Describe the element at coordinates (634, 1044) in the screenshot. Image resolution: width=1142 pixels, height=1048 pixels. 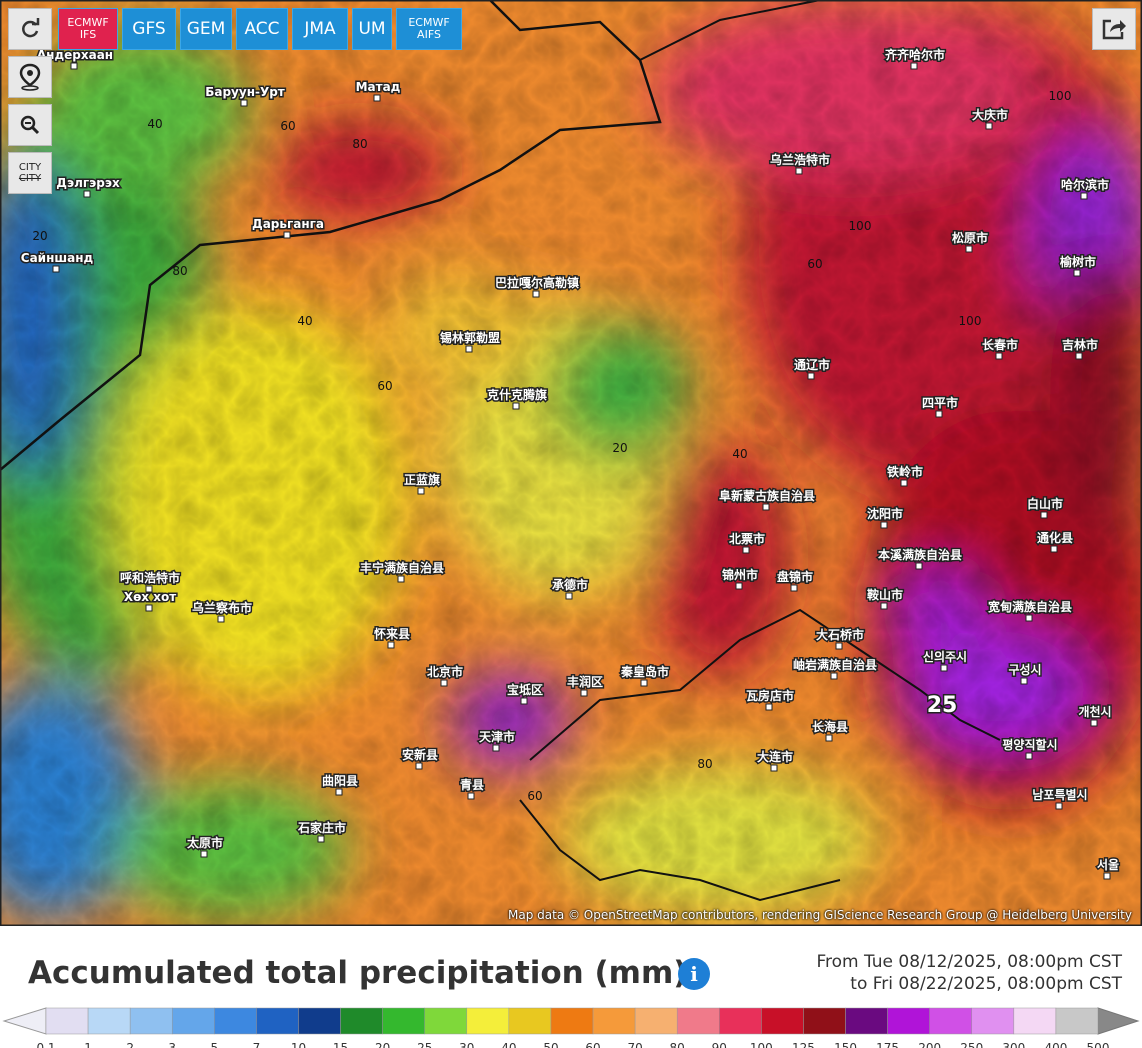
I see `scale-label: 70` at that location.